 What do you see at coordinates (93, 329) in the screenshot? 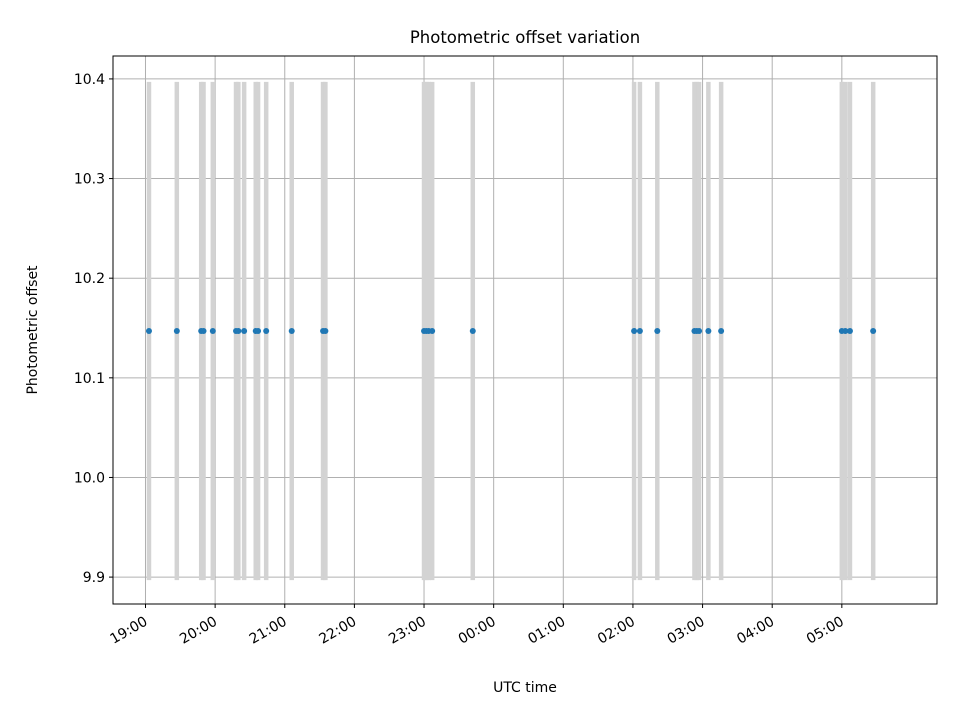
I see `y-axis: 9.9 10.0 10.1 10.2 10.3 10.4` at bounding box center [93, 329].